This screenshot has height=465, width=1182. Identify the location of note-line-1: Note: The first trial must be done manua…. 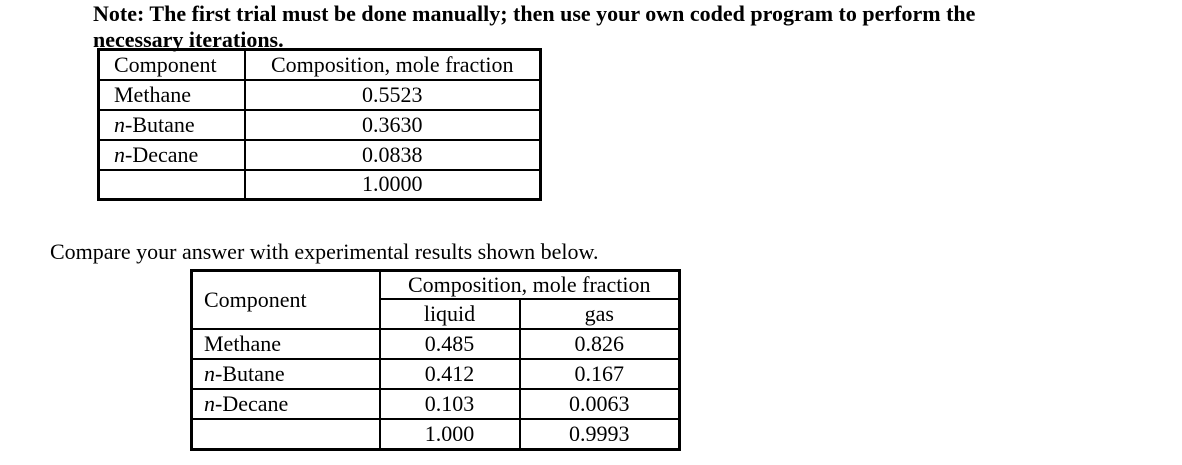
(534, 13).